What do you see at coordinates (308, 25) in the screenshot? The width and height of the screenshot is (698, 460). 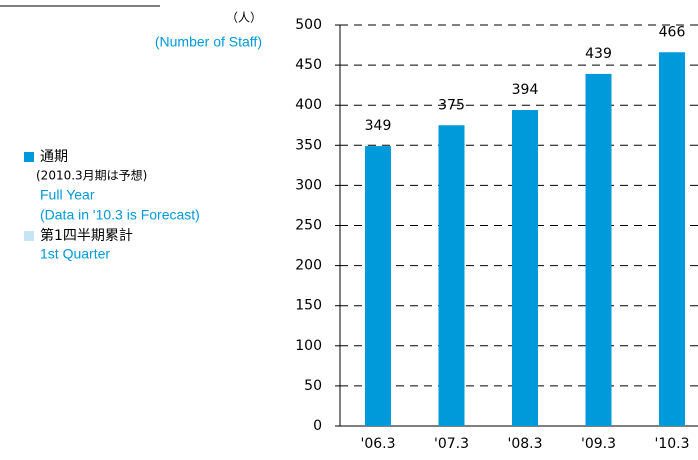 I see `y-tick-label: 500` at bounding box center [308, 25].